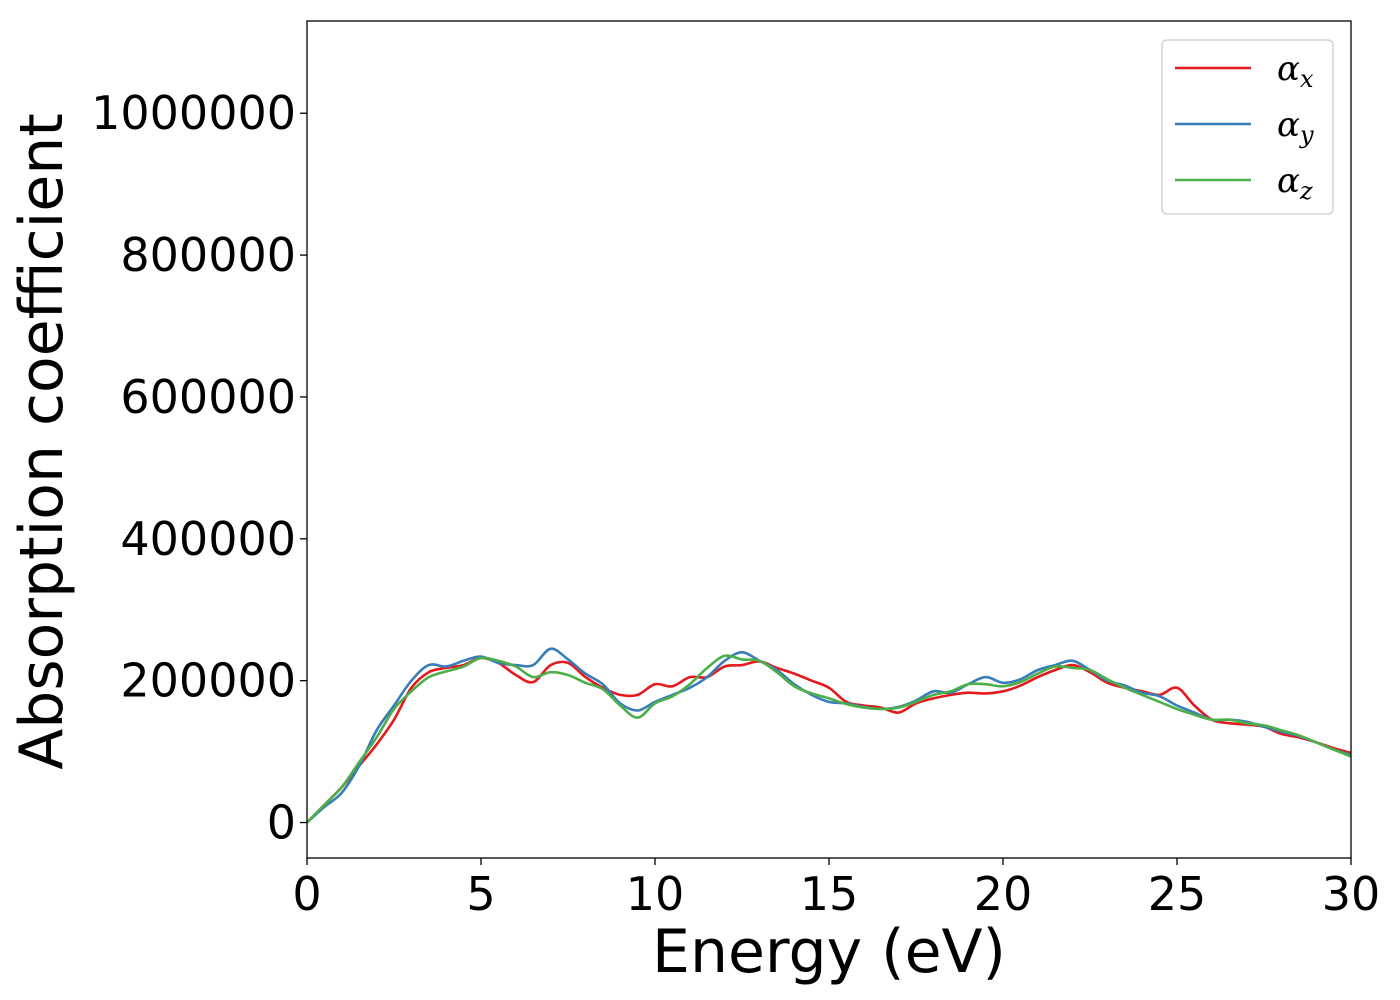 The image size is (1400, 1000). I want to click on series-layer, so click(829, 735).